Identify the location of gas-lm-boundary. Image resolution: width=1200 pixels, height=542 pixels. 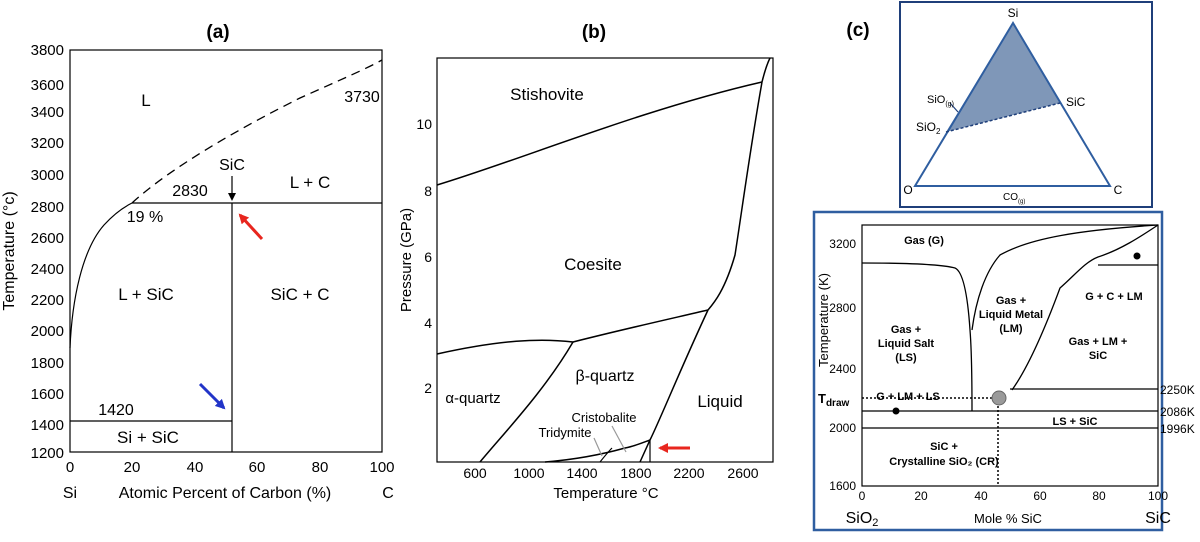
(1065, 277).